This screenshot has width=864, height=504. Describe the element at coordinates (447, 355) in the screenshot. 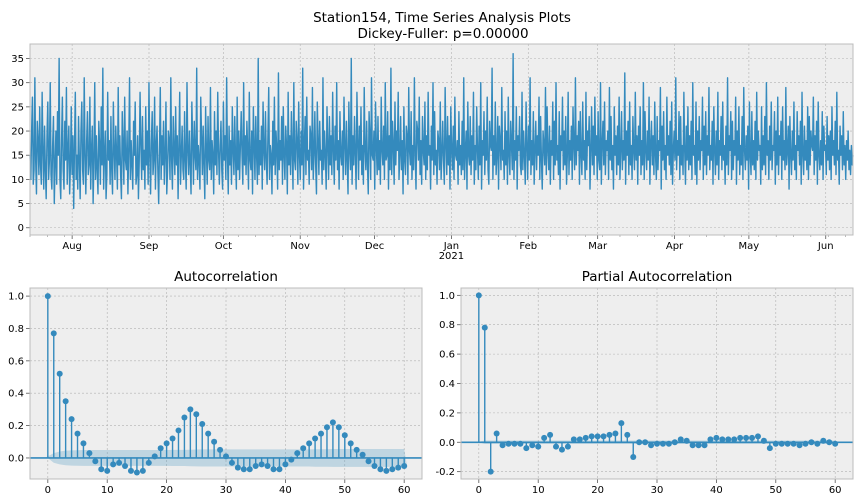

I see `pacf-ytick-label: 0.6` at that location.